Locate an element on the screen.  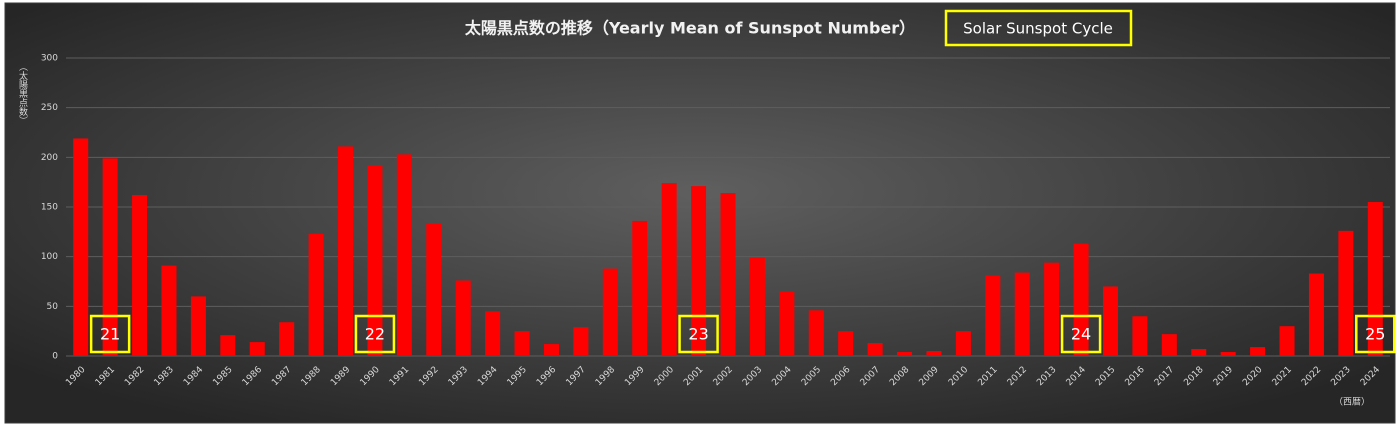
cycle-label: 25 is located at coordinates (1375, 334).